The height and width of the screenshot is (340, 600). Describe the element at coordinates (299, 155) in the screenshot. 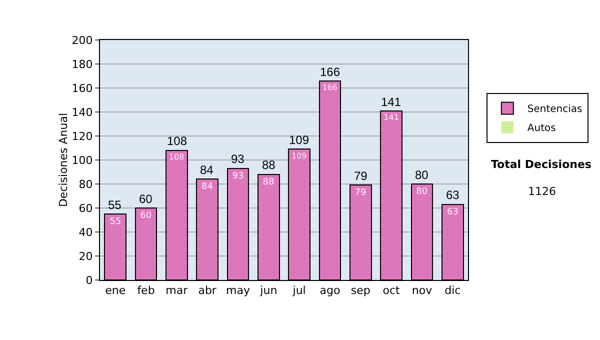

I see `data-label: 109` at that location.